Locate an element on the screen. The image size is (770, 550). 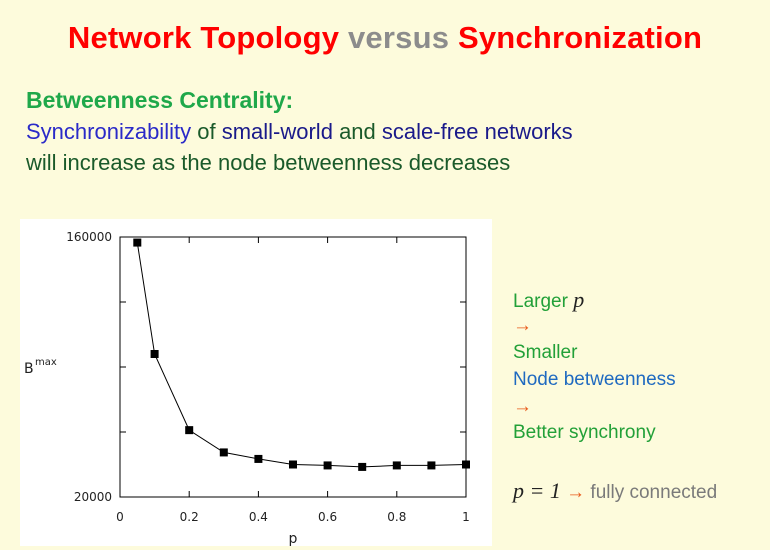
note-larger-text: Larger is located at coordinates (540, 301).